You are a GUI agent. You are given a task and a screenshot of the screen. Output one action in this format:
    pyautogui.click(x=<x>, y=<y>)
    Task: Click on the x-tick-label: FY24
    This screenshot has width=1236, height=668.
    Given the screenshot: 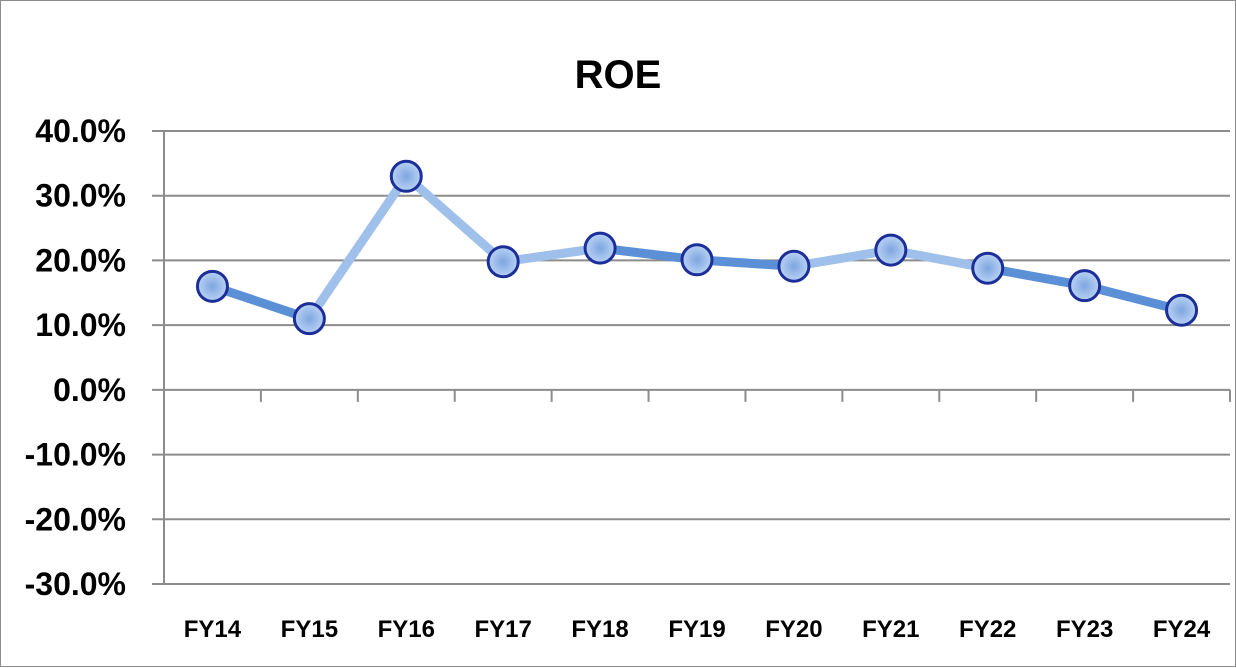 What is the action you would take?
    pyautogui.click(x=1182, y=629)
    